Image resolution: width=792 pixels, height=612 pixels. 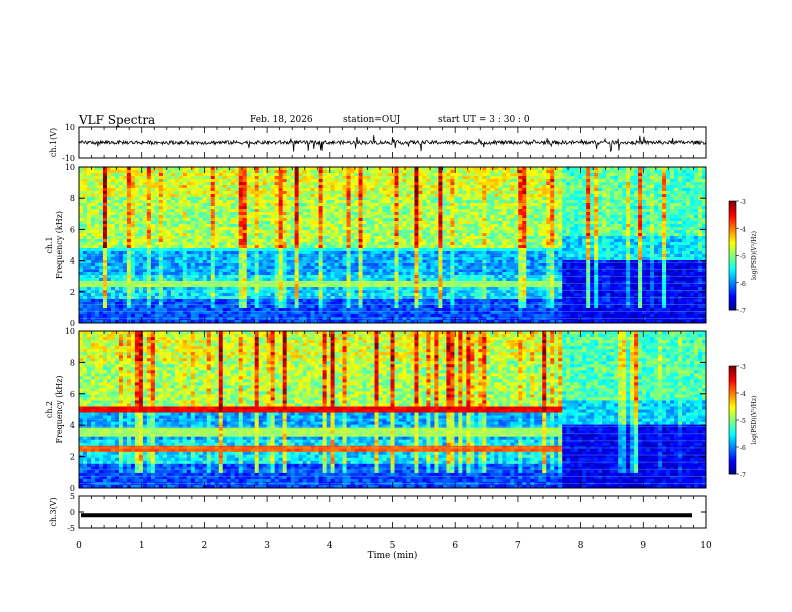 I want to click on x-tick-label: 4, so click(x=330, y=546).